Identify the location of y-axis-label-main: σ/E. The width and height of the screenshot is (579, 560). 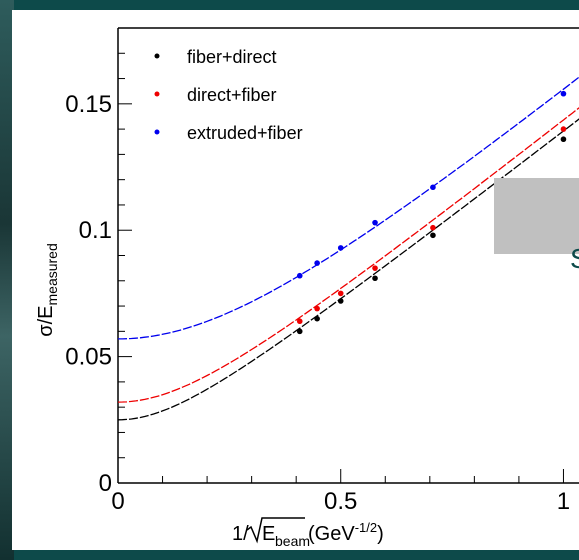
(46, 321).